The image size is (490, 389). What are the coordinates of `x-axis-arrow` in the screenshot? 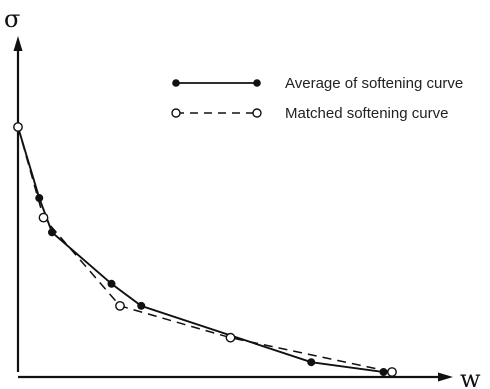 It's located at (445, 377).